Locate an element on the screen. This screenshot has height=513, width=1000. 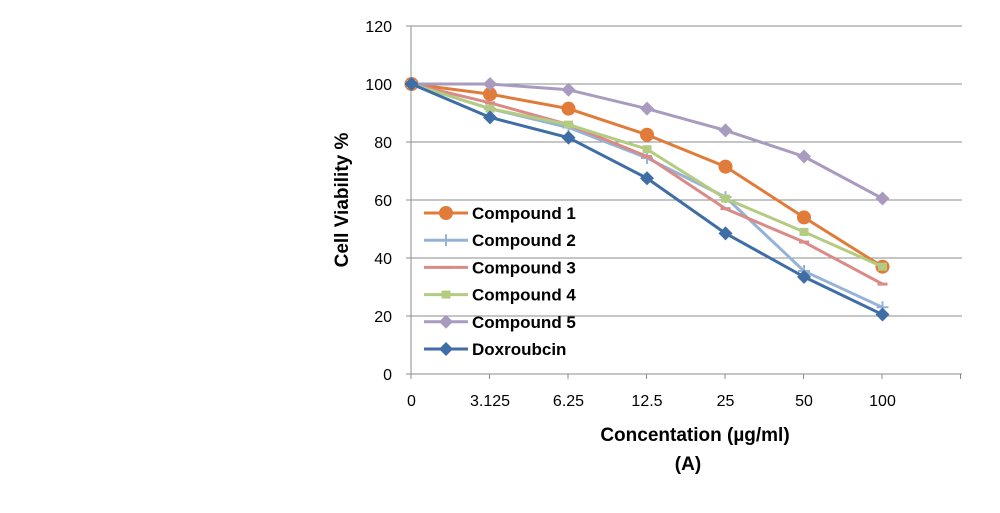
x-tick-label-0: 0 is located at coordinates (411, 401).